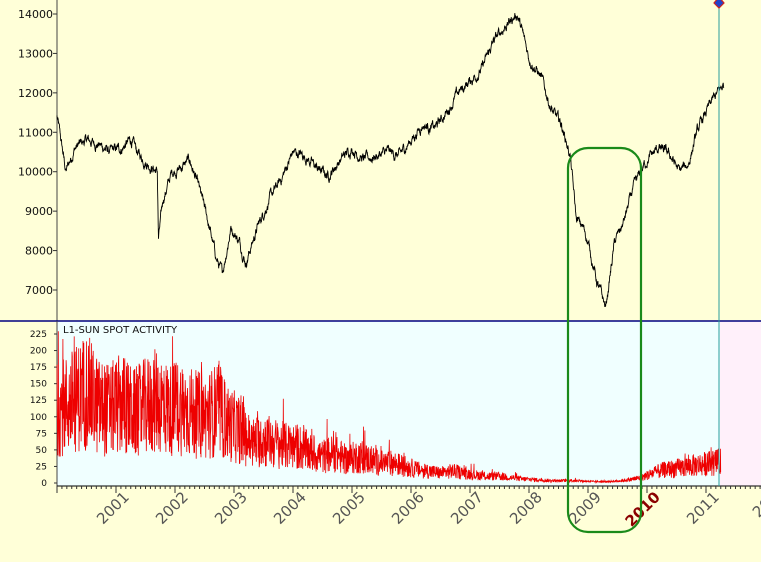 The image size is (761, 562). What do you see at coordinates (41, 467) in the screenshot?
I see `bottom-y-tick-label: 25` at bounding box center [41, 467].